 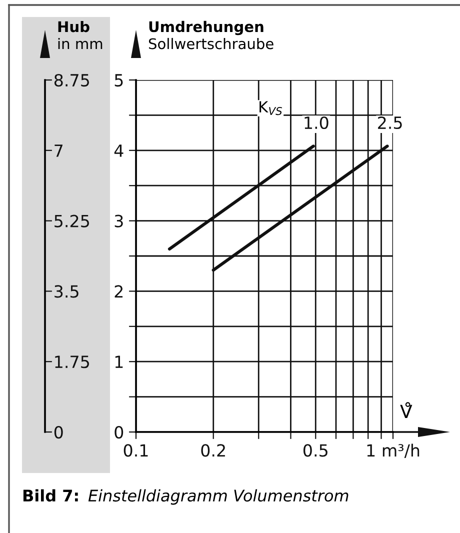 I want to click on y-tick-label: 5, so click(x=118, y=80).